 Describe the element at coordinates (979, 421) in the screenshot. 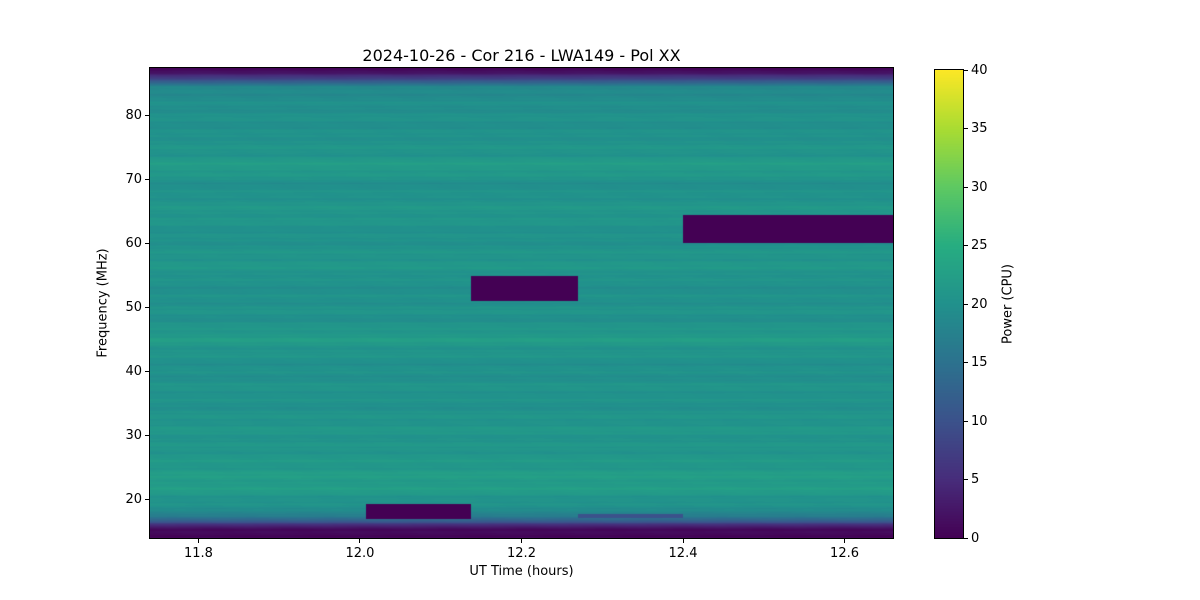

I see `colorbar-tick-label: 10` at that location.